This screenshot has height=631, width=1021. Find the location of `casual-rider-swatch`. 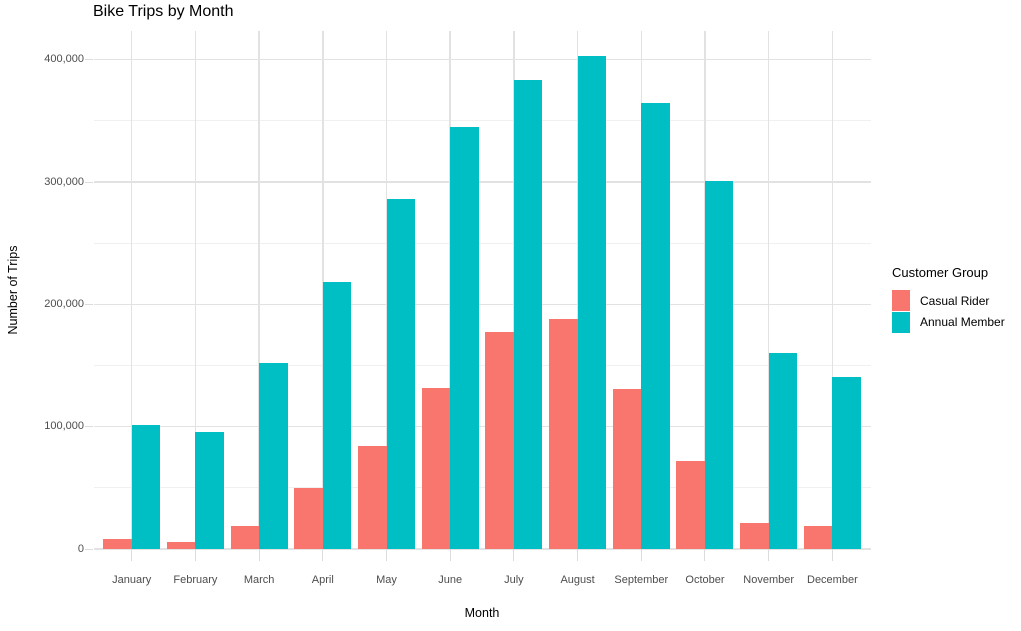

casual-rider-swatch is located at coordinates (901, 300).